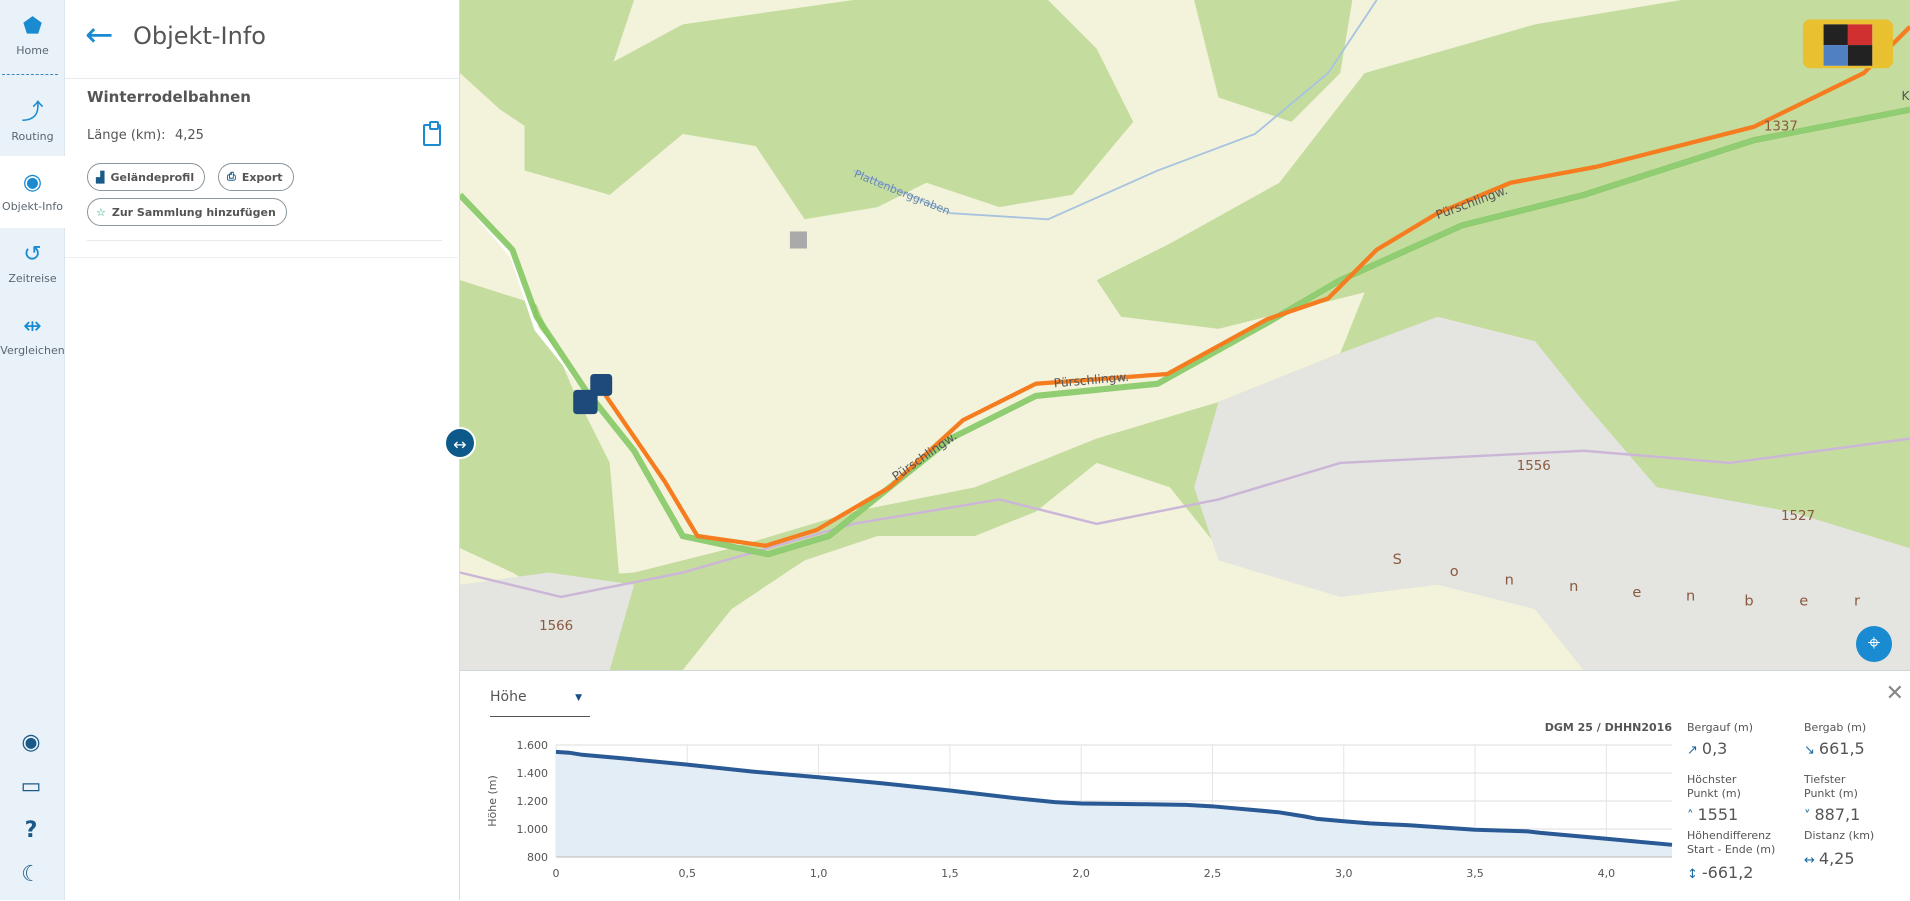 The width and height of the screenshot is (1910, 901). What do you see at coordinates (99, 35) in the screenshot?
I see `back-arrow-icon: ←` at bounding box center [99, 35].